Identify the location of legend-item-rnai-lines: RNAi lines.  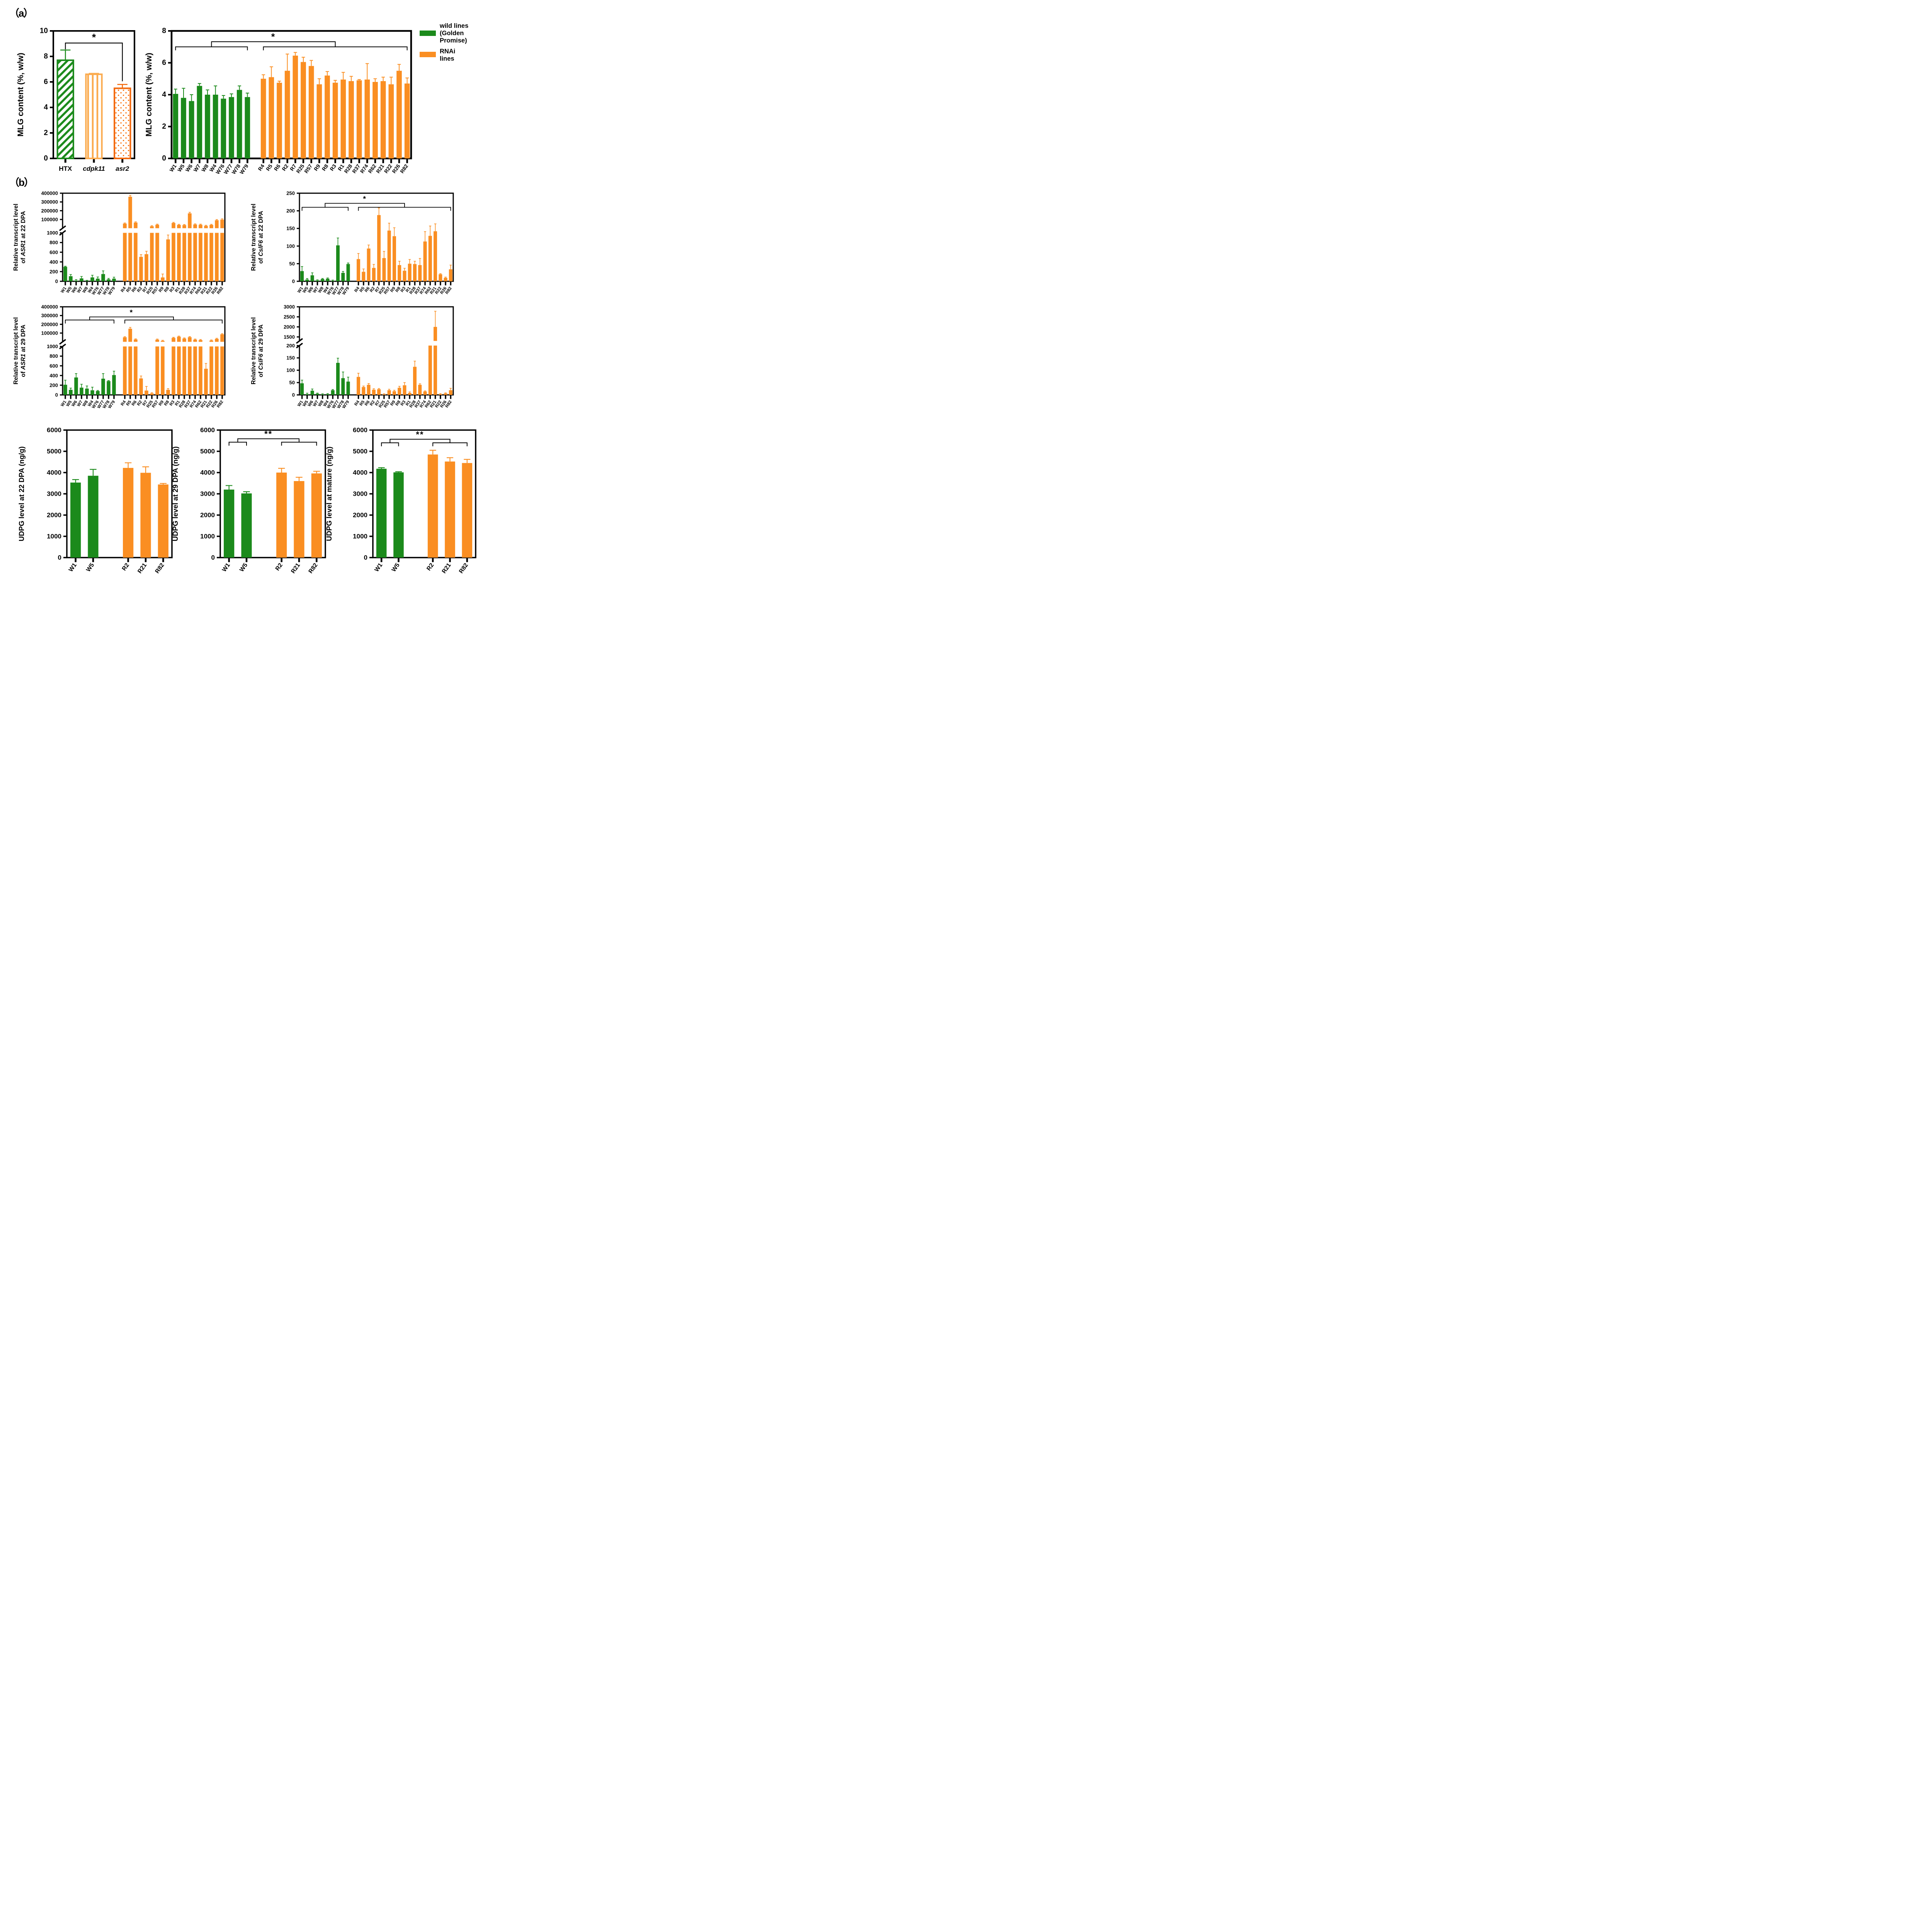
(449, 55).